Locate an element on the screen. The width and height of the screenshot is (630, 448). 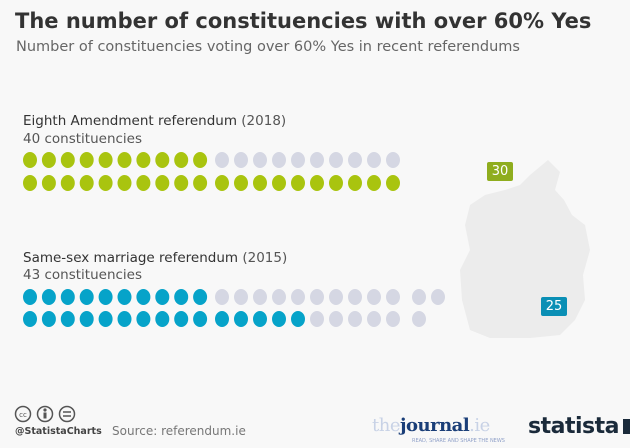
series-1-label: Same-sex marriage referendum (2015) is located at coordinates (155, 258).